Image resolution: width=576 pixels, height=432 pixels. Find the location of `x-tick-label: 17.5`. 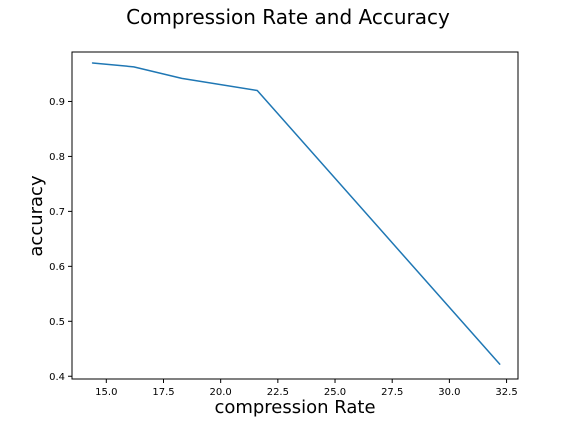

x-tick-label: 17.5 is located at coordinates (163, 392).